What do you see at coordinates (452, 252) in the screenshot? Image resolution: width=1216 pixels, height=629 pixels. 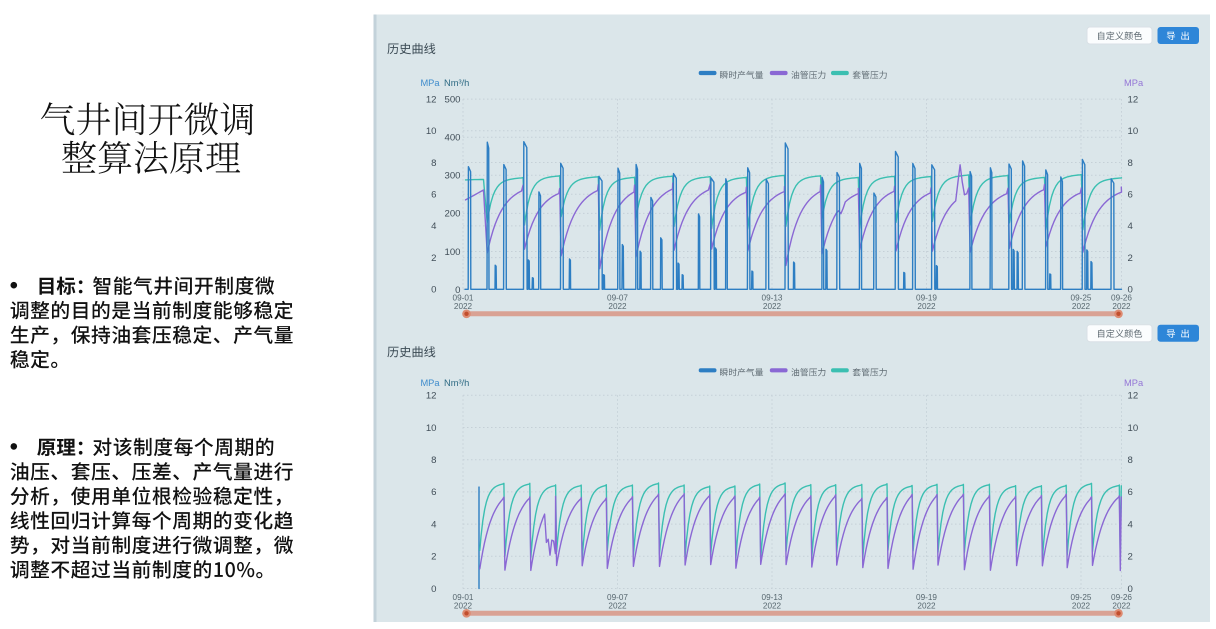 I see `svg-text: 100` at bounding box center [452, 252].